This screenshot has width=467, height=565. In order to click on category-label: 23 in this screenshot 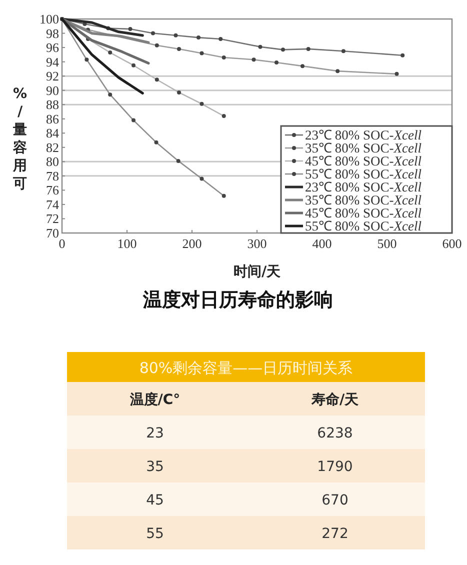, I will do `click(155, 434)`.